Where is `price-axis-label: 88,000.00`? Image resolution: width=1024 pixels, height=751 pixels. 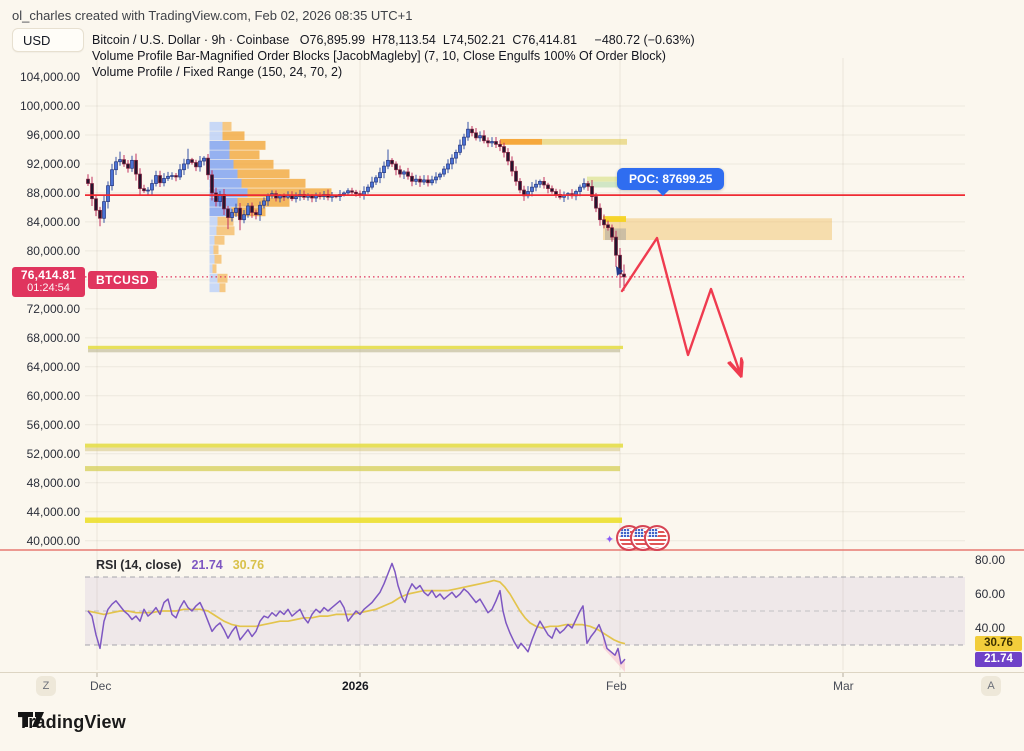
price-axis-label: 88,000.00 is located at coordinates (53, 192).